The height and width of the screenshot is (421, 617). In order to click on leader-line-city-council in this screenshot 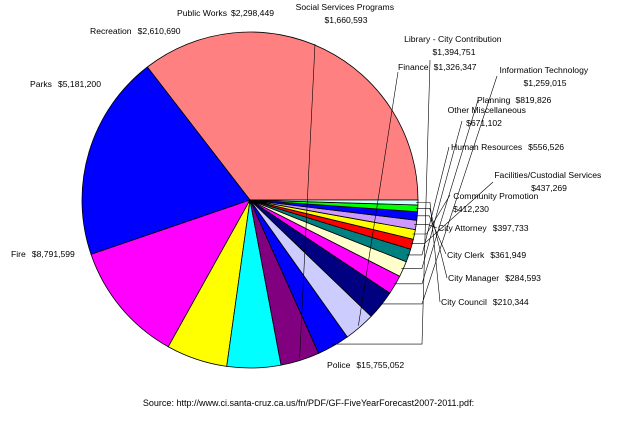, I will do `click(428, 252)`.